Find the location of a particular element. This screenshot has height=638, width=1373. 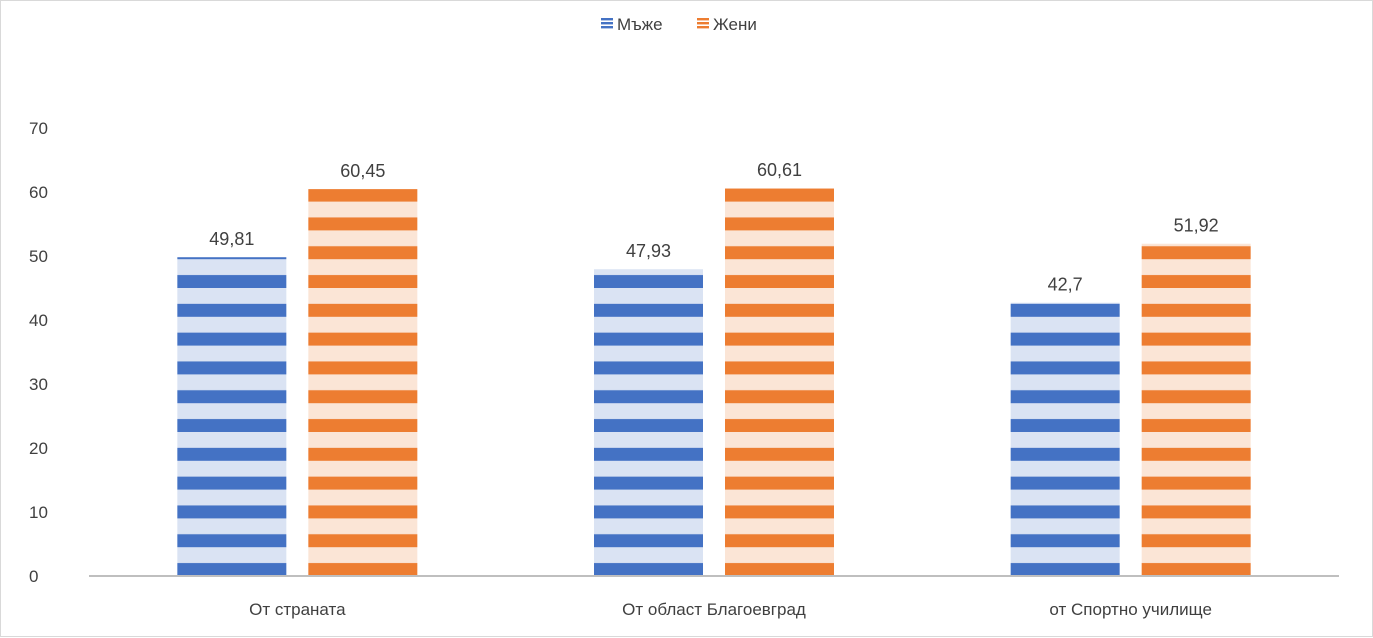

data-label: 47,93 is located at coordinates (648, 251).